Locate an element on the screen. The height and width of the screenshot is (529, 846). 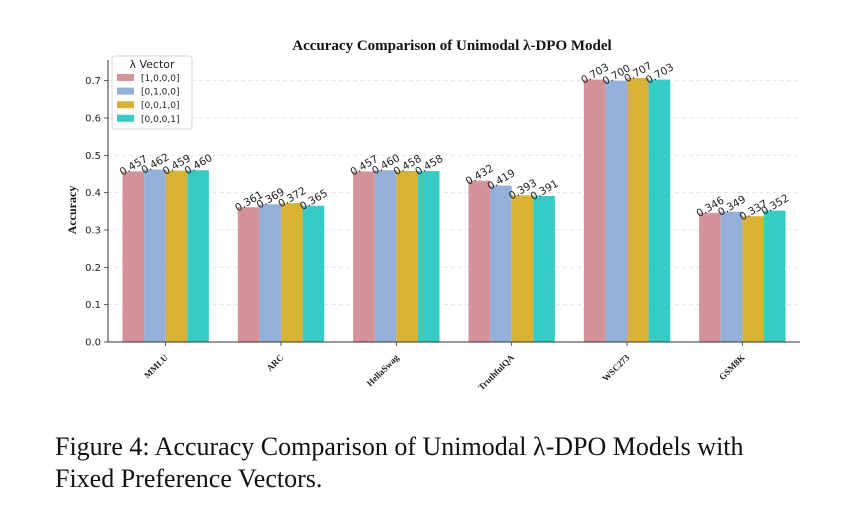
legend-entry: [0,1,0,0] is located at coordinates (160, 93).